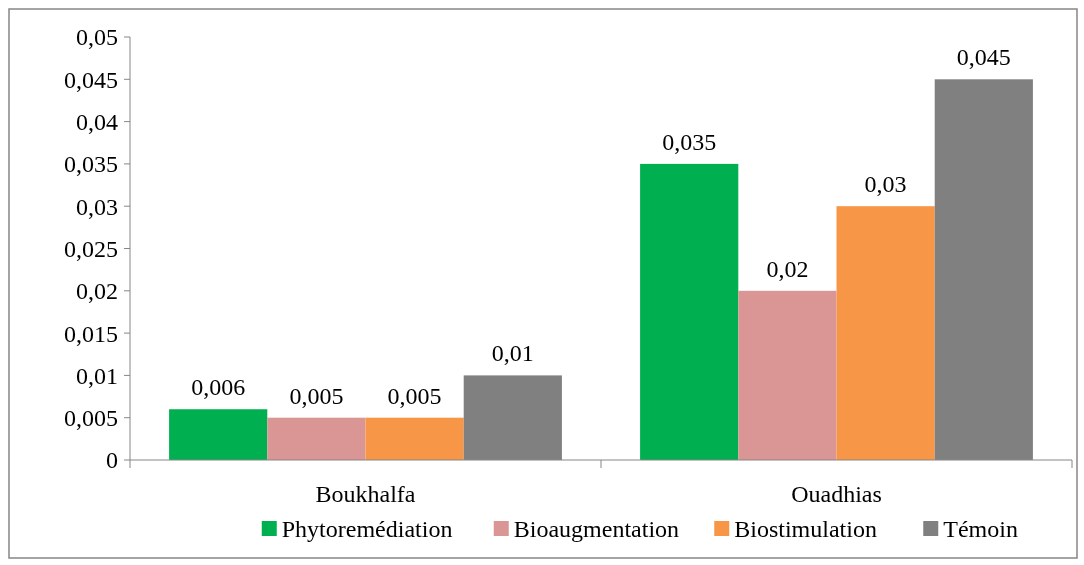 Image resolution: width=1084 pixels, height=565 pixels. What do you see at coordinates (97, 206) in the screenshot?
I see `y-tick-label: 0,03` at bounding box center [97, 206].